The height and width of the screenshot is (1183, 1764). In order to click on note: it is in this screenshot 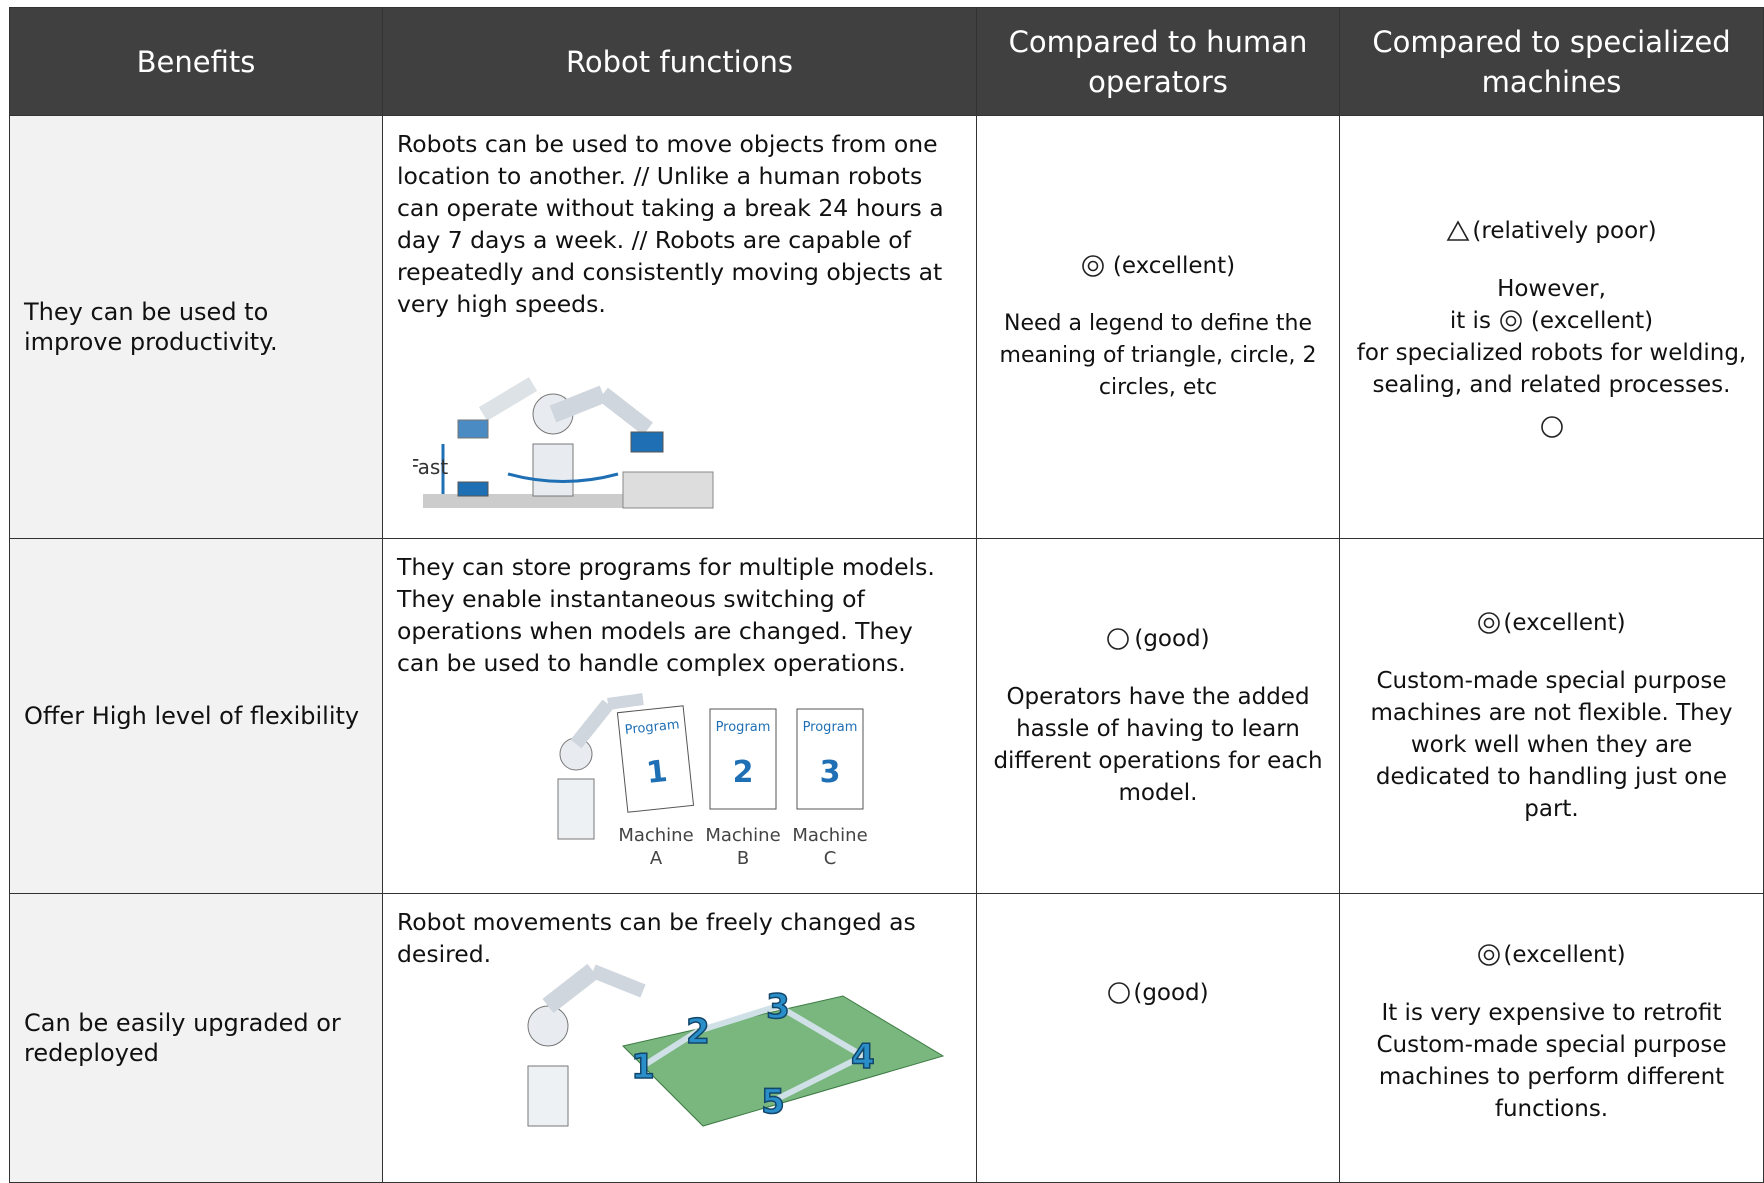, I will do `click(1470, 321)`.